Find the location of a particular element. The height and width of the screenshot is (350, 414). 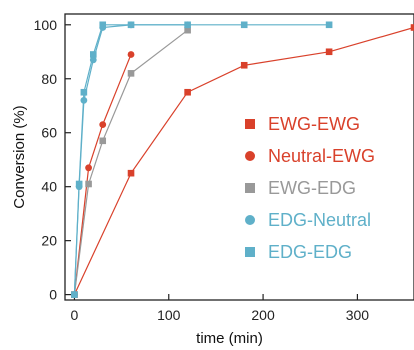

x-tick-label: 100 is located at coordinates (169, 315).